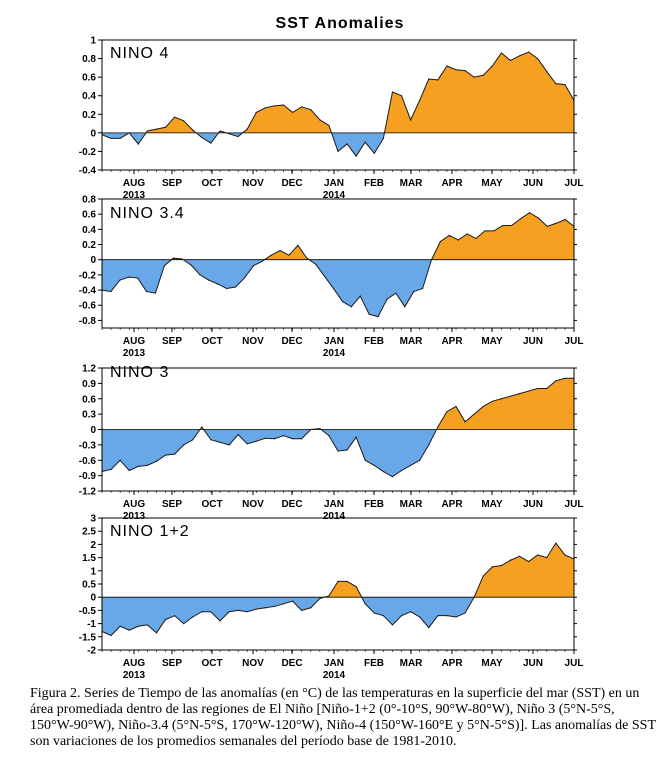  I want to click on anomaly-series-line, so click(338, 265).